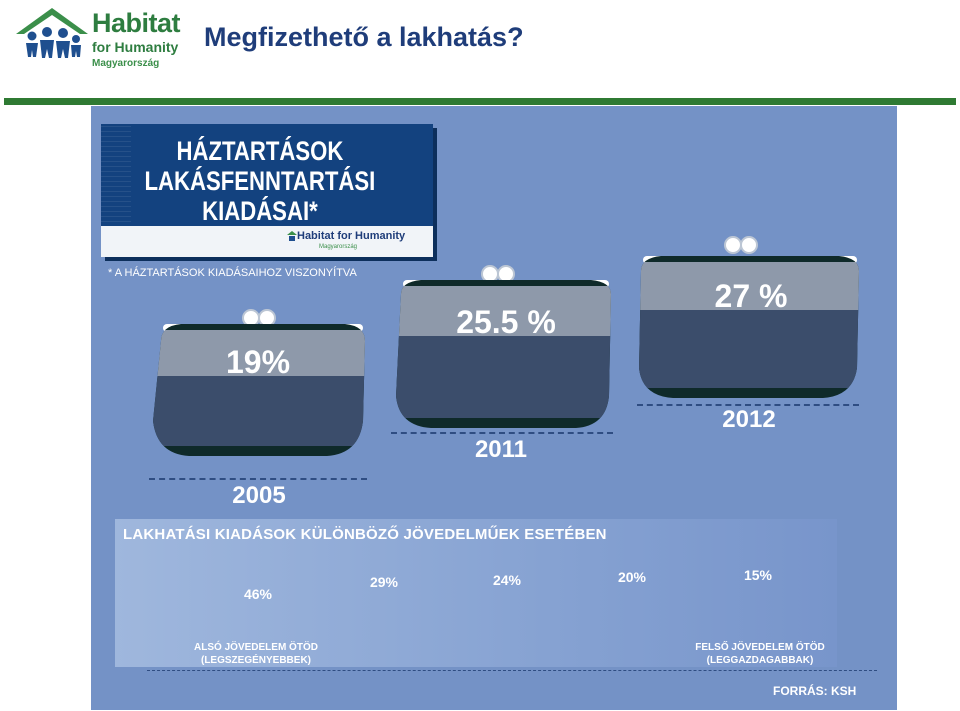  I want to click on quintile-pct-5: 15%, so click(758, 575).